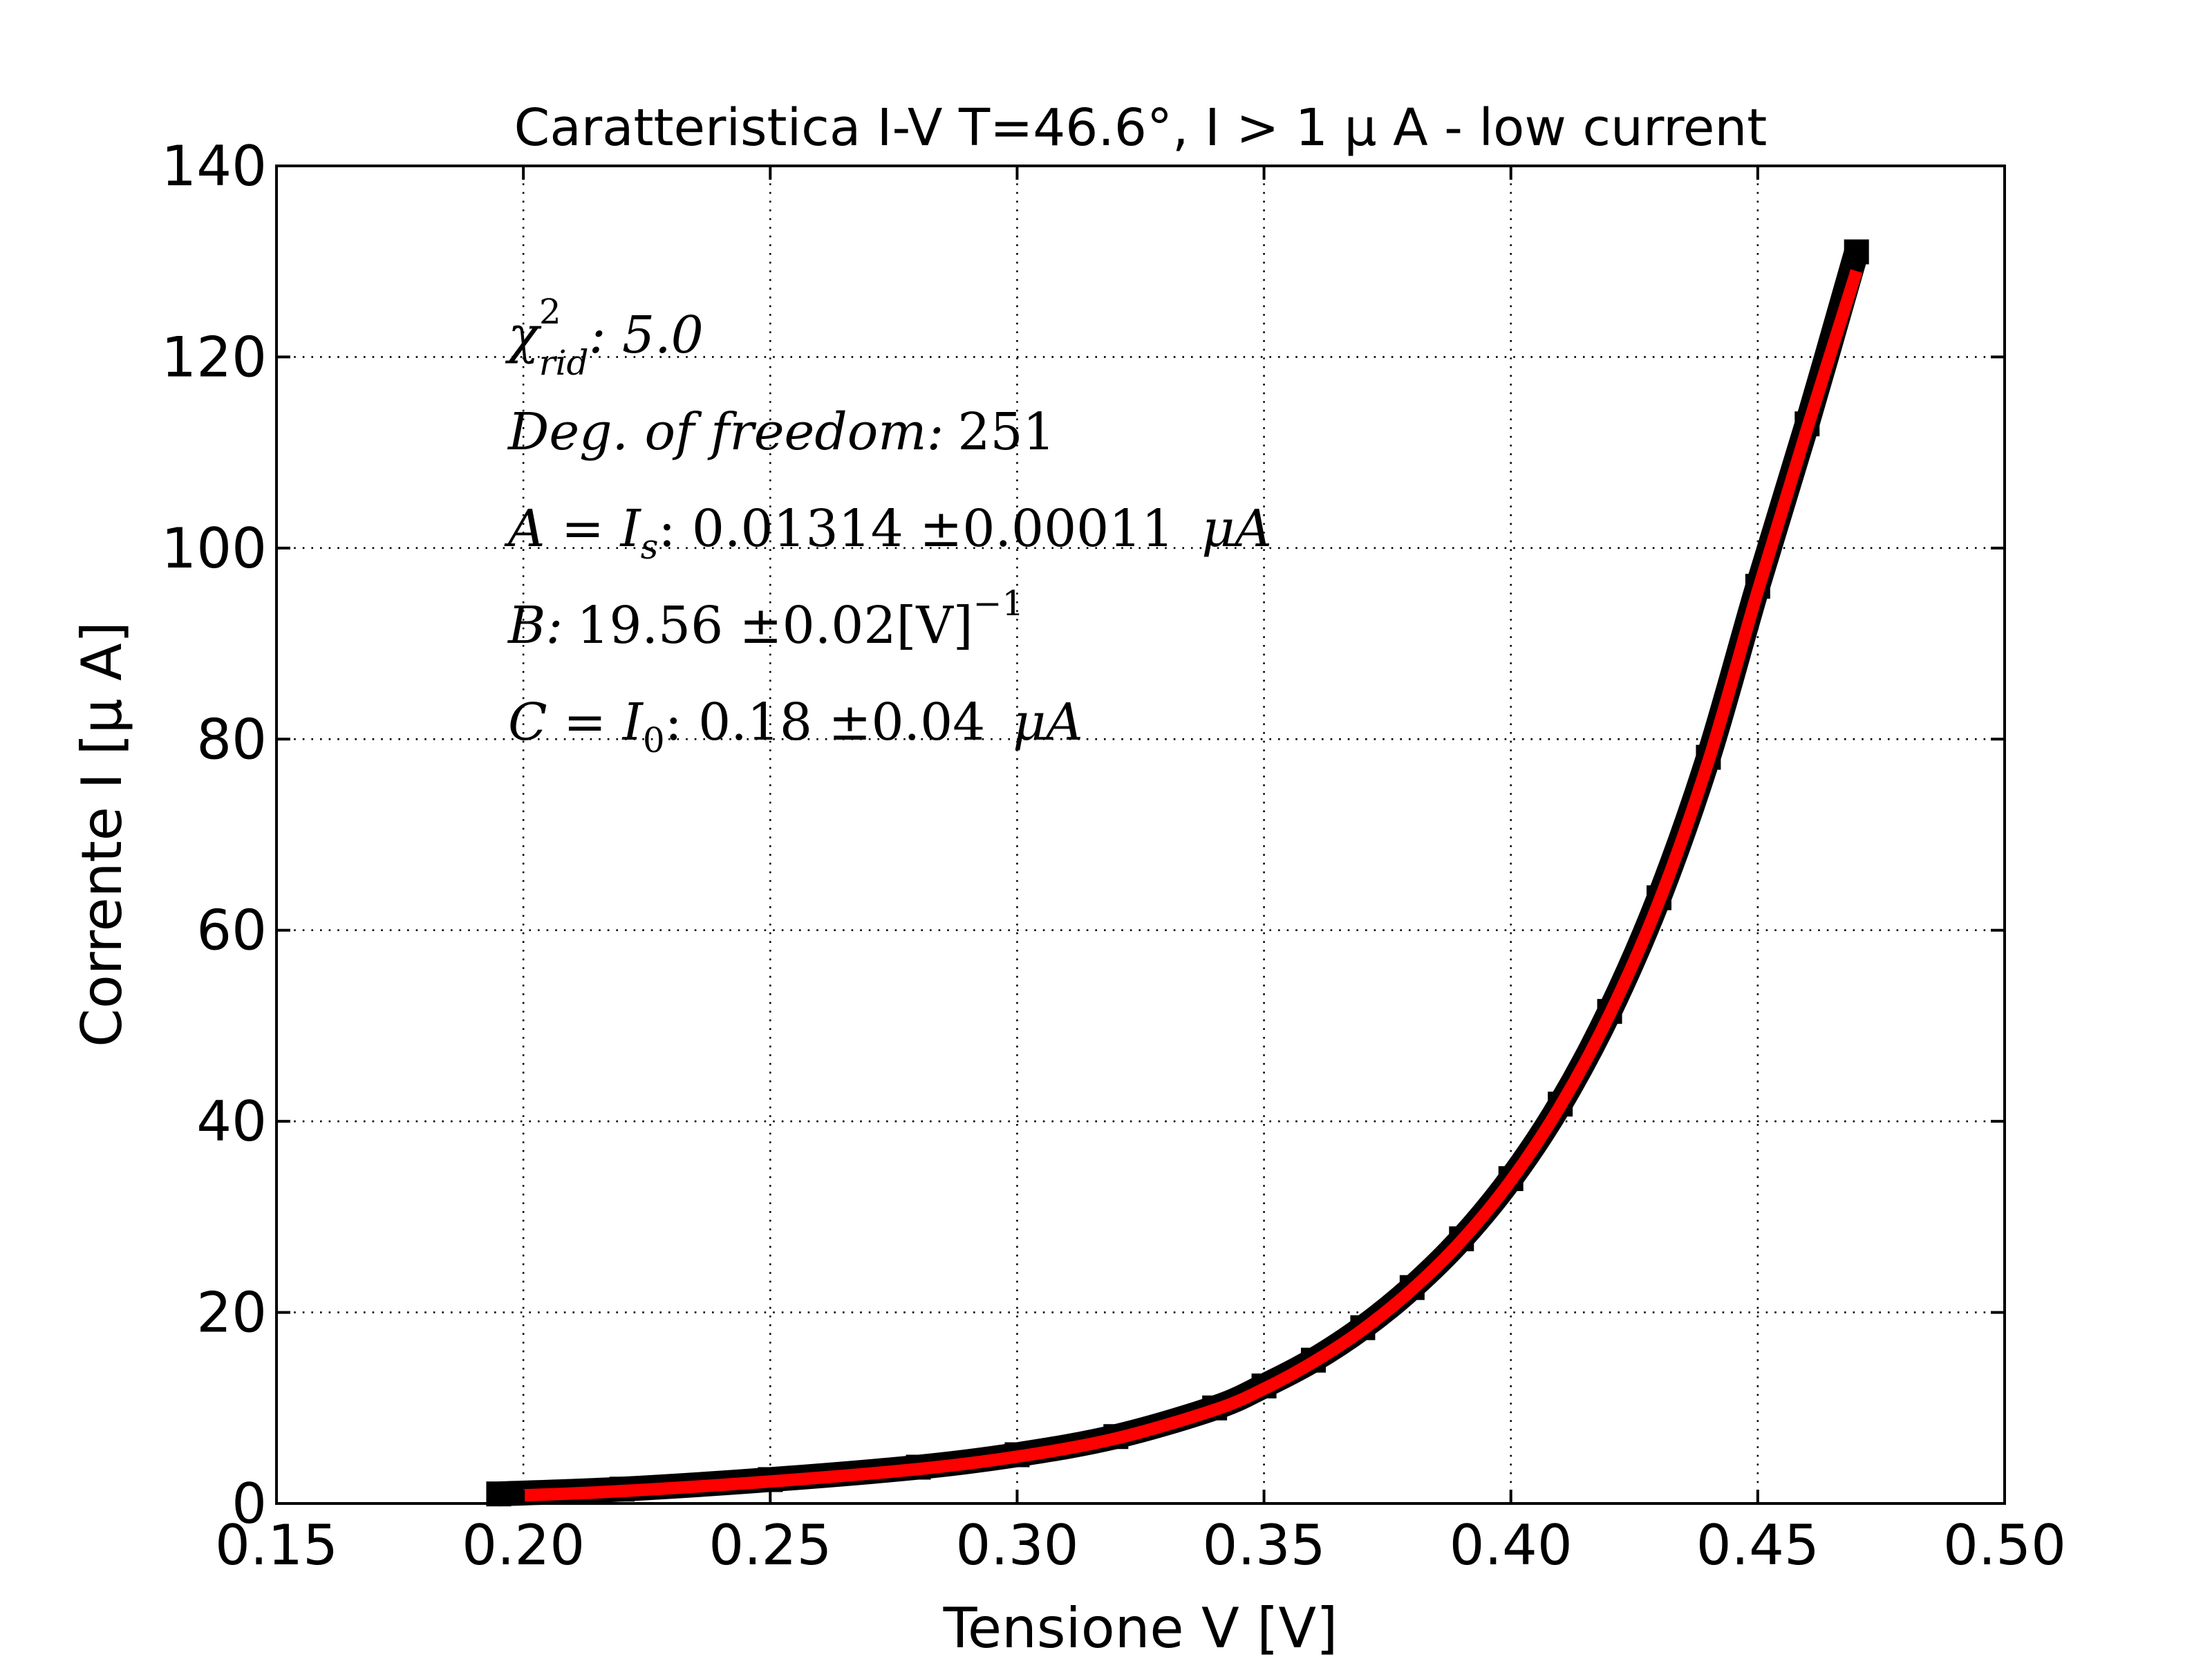  I want to click on x-tick-label: 0.25, so click(770, 1545).